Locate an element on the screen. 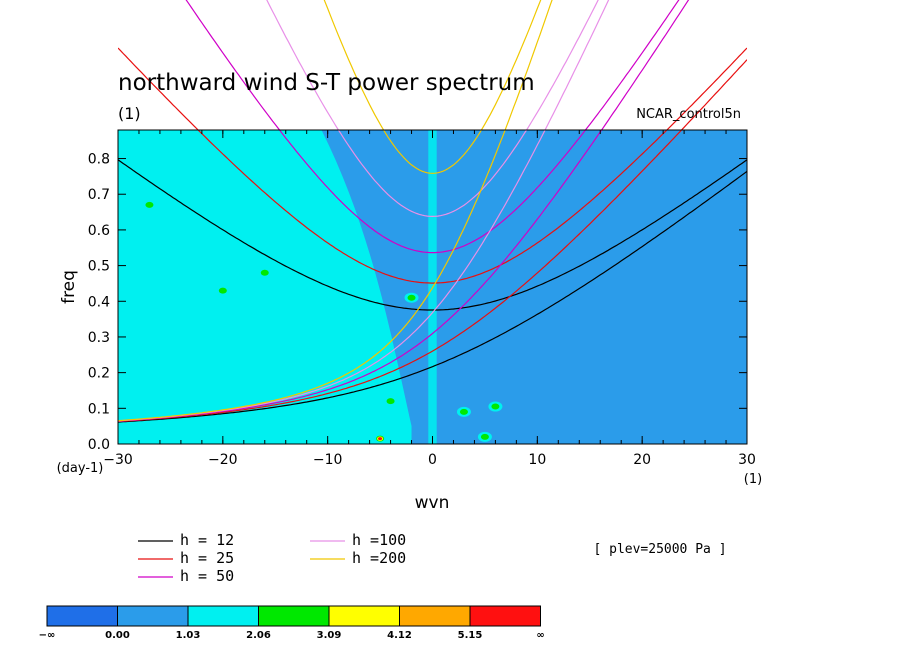 The image size is (904, 654). y-tick-label: 0.7 is located at coordinates (99, 195).